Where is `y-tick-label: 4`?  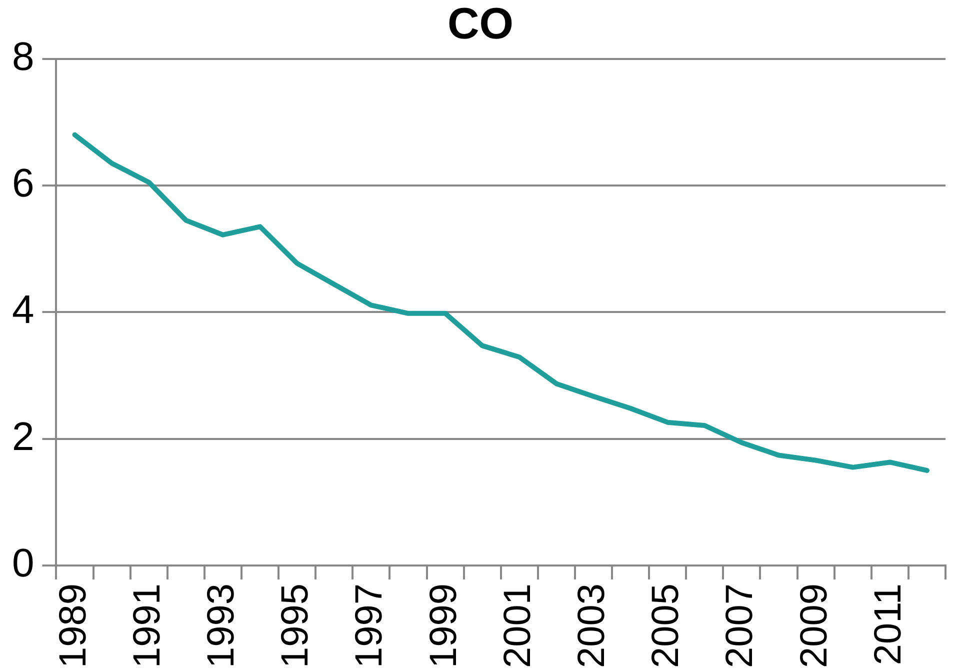 y-tick-label: 4 is located at coordinates (23, 310).